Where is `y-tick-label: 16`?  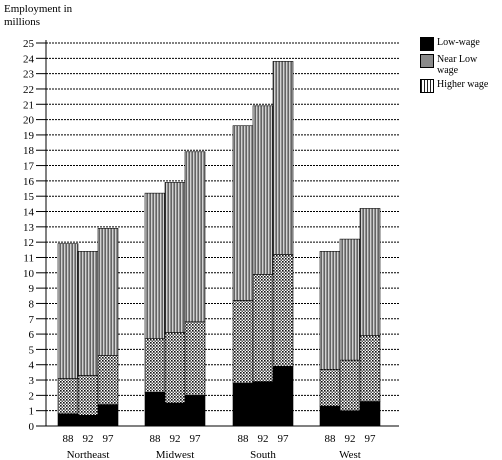
y-tick-label: 16 is located at coordinates (29, 182).